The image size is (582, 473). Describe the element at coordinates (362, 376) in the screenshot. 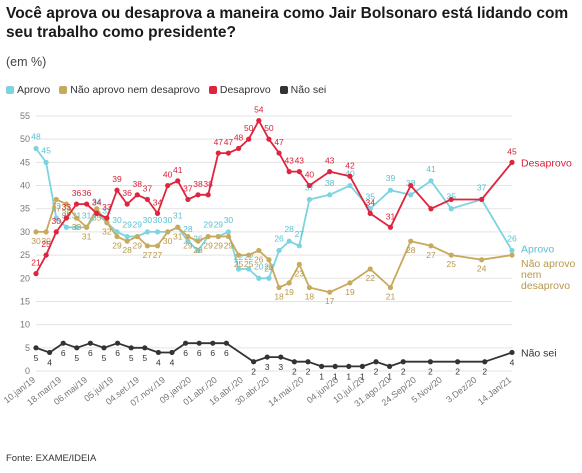

I see `data-label-nao_sei: 1` at that location.